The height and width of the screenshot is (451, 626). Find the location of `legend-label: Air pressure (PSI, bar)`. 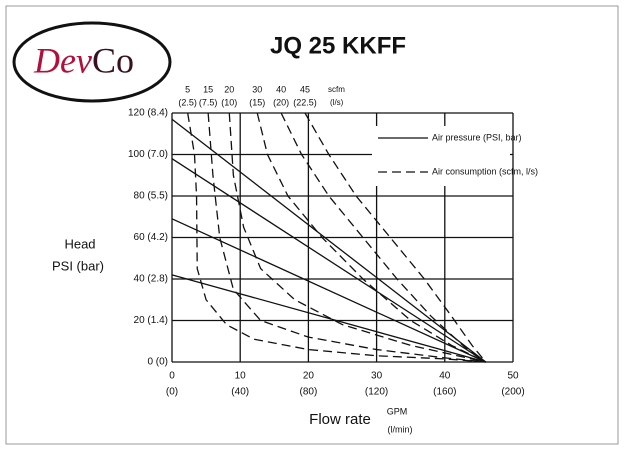

legend-label: Air pressure (PSI, bar) is located at coordinates (477, 137).